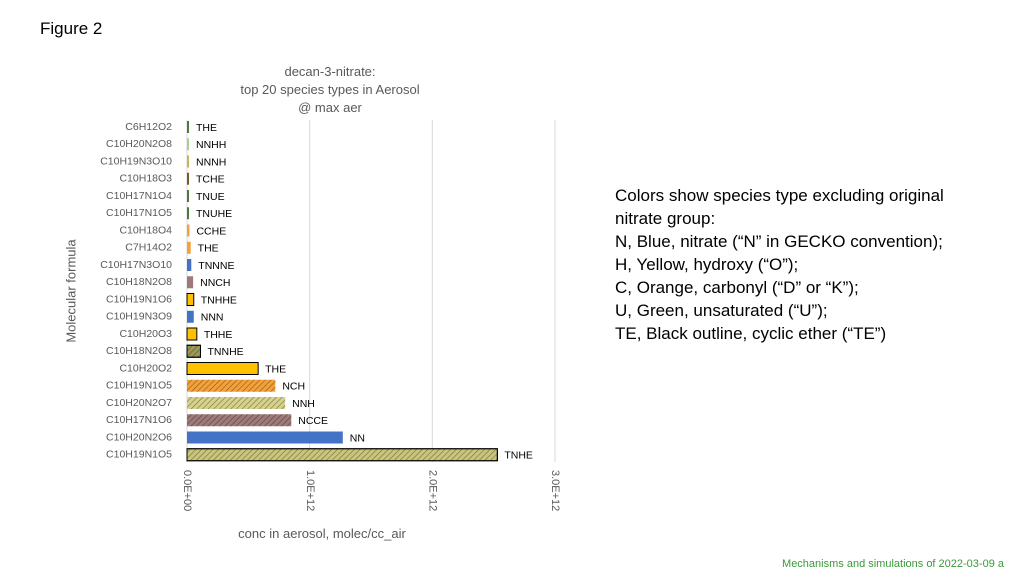 The width and height of the screenshot is (1024, 576). I want to click on bar-data-label: NCCE, so click(313, 421).